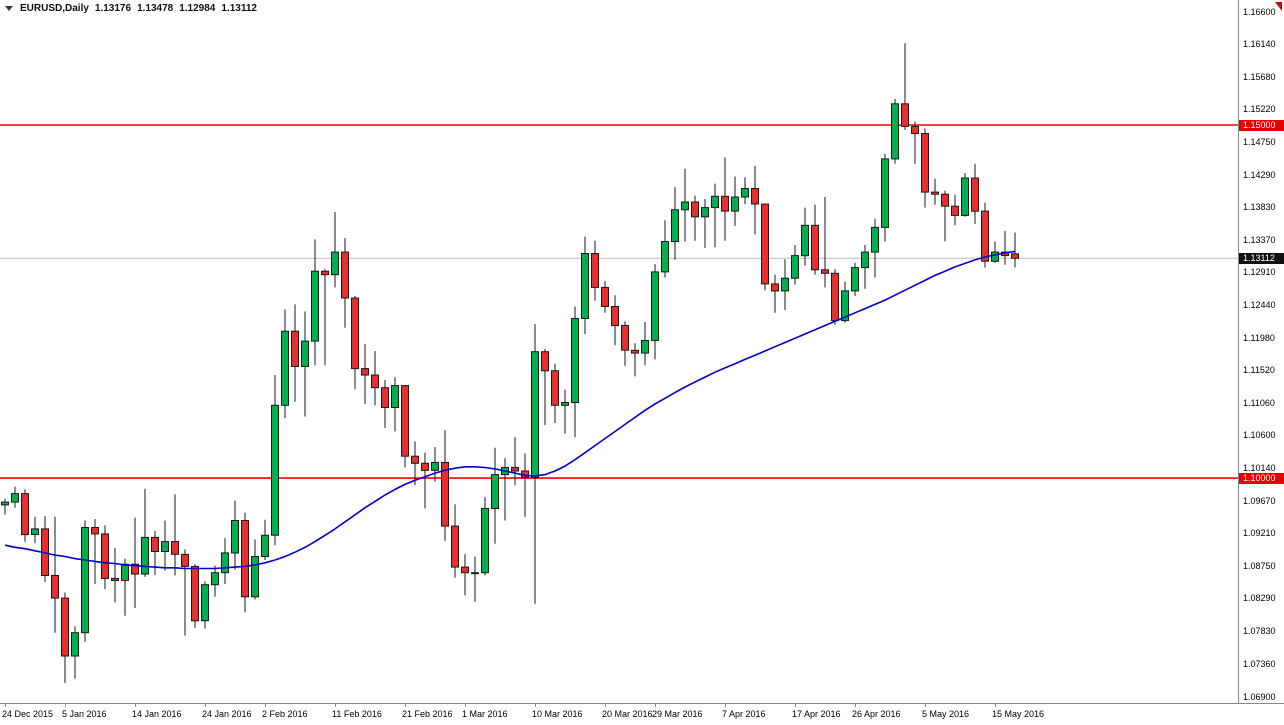 This screenshot has height=725, width=1284. What do you see at coordinates (1259, 467) in the screenshot?
I see `price-axis-label: 1.10140` at bounding box center [1259, 467].